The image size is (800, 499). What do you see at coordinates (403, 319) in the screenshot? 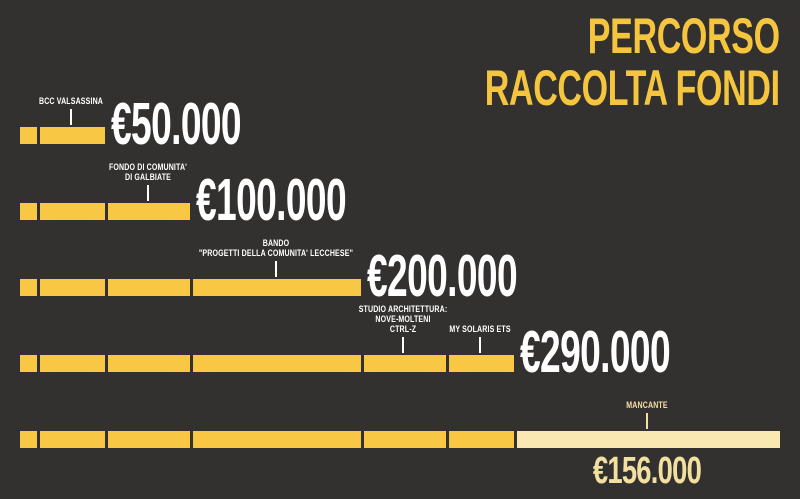
I see `callout-label: NOVE-MOLTENI` at bounding box center [403, 319].